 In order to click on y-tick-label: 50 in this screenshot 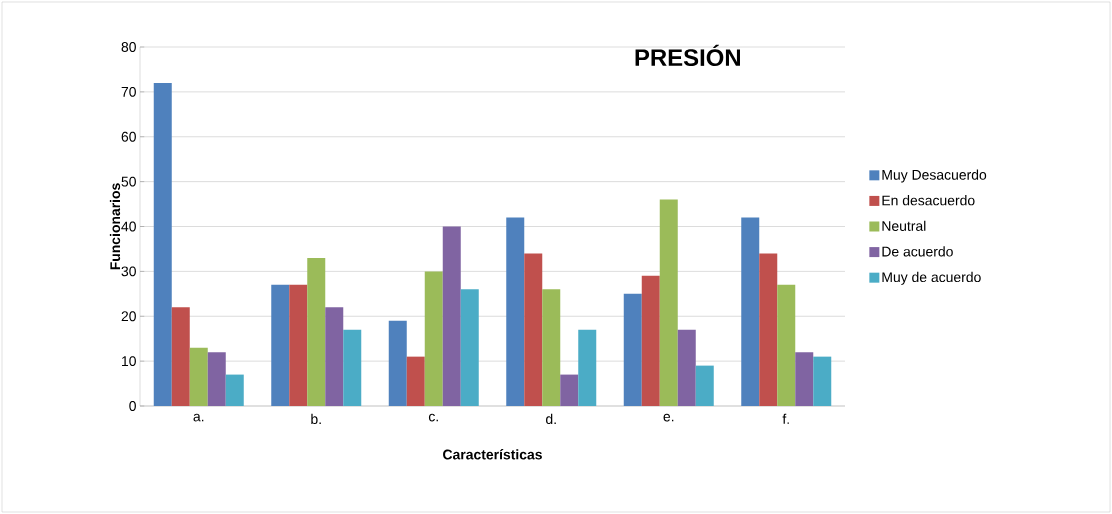, I will do `click(128, 181)`.